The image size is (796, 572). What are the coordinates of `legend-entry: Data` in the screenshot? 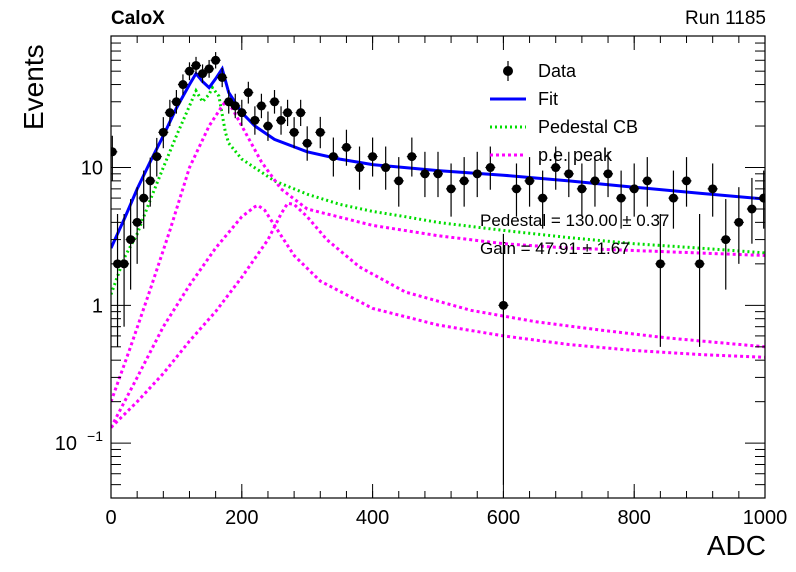 It's located at (540, 71).